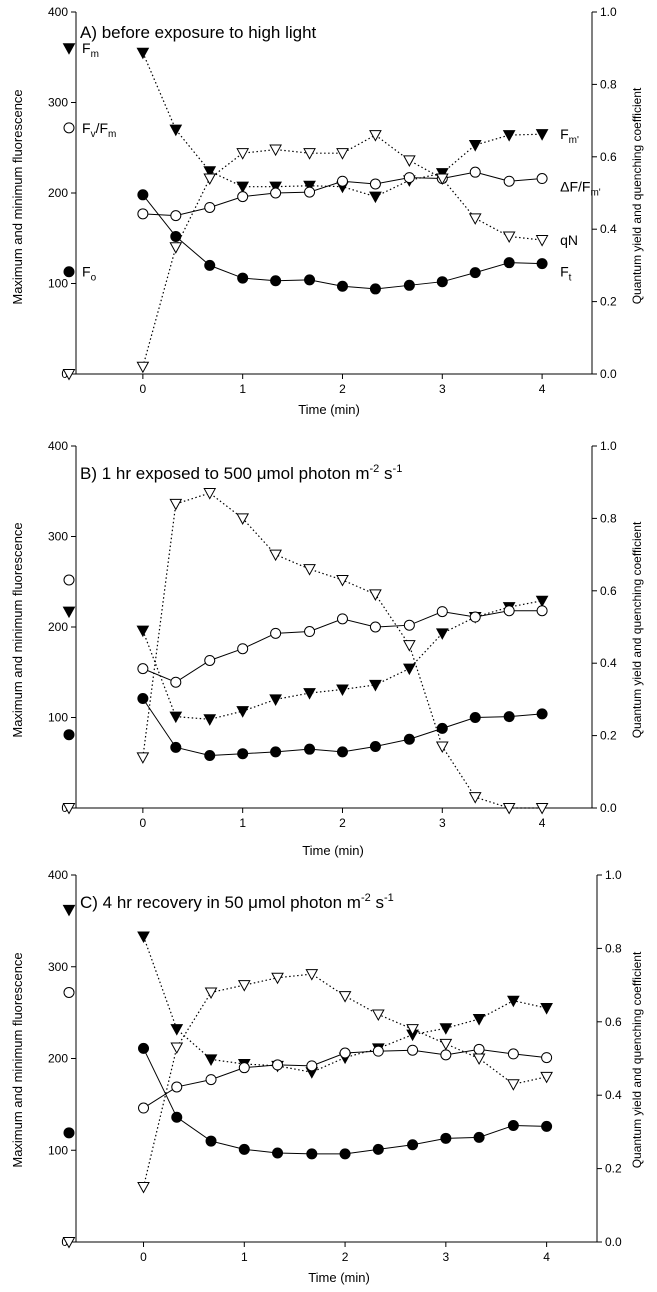 This screenshot has height=1292, width=657. What do you see at coordinates (198, 32) in the screenshot?
I see `panel-title: A) before exposure to high light` at bounding box center [198, 32].